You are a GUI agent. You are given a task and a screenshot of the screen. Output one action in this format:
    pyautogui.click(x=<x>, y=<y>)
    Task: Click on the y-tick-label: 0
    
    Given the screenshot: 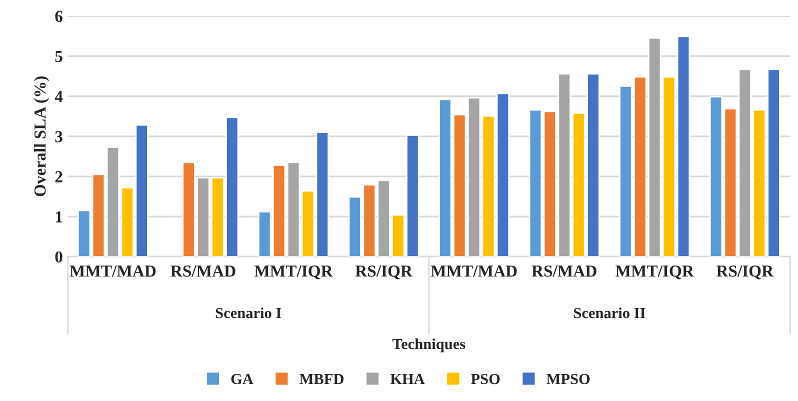 What is the action you would take?
    pyautogui.click(x=58, y=257)
    